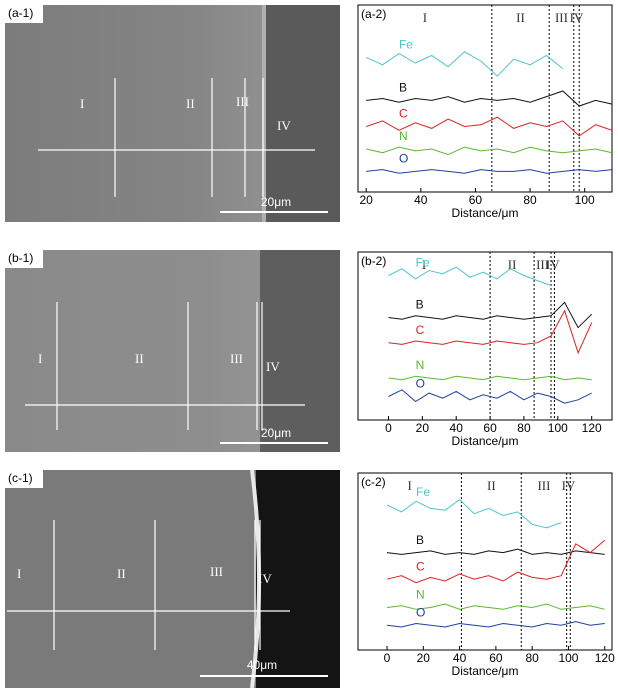  I want to click on panel-label: (c-2), so click(373, 482).